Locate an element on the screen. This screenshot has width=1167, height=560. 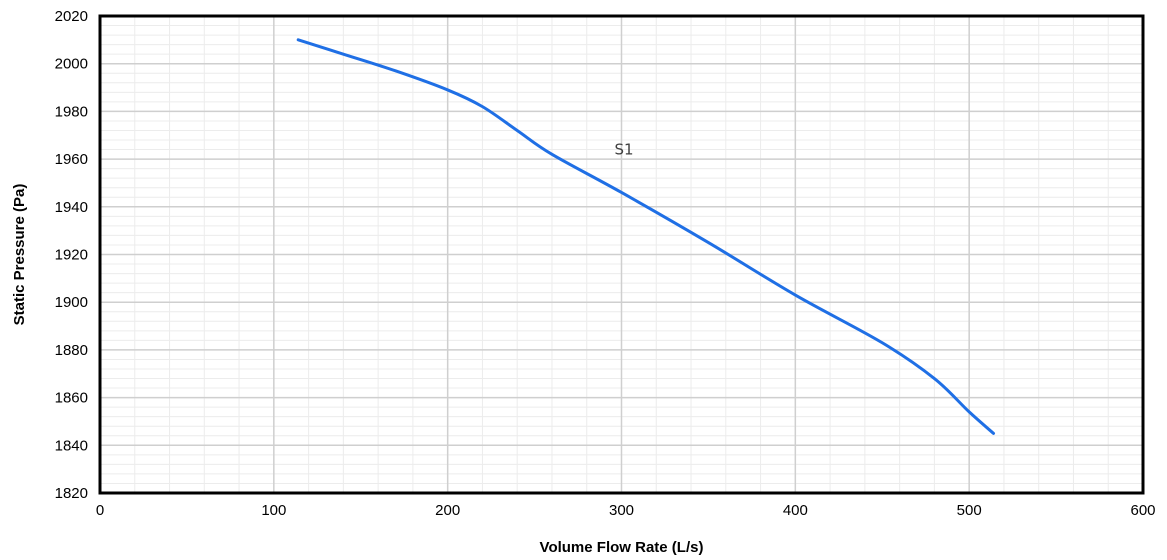
x-tick-label: 600 is located at coordinates (1142, 510).